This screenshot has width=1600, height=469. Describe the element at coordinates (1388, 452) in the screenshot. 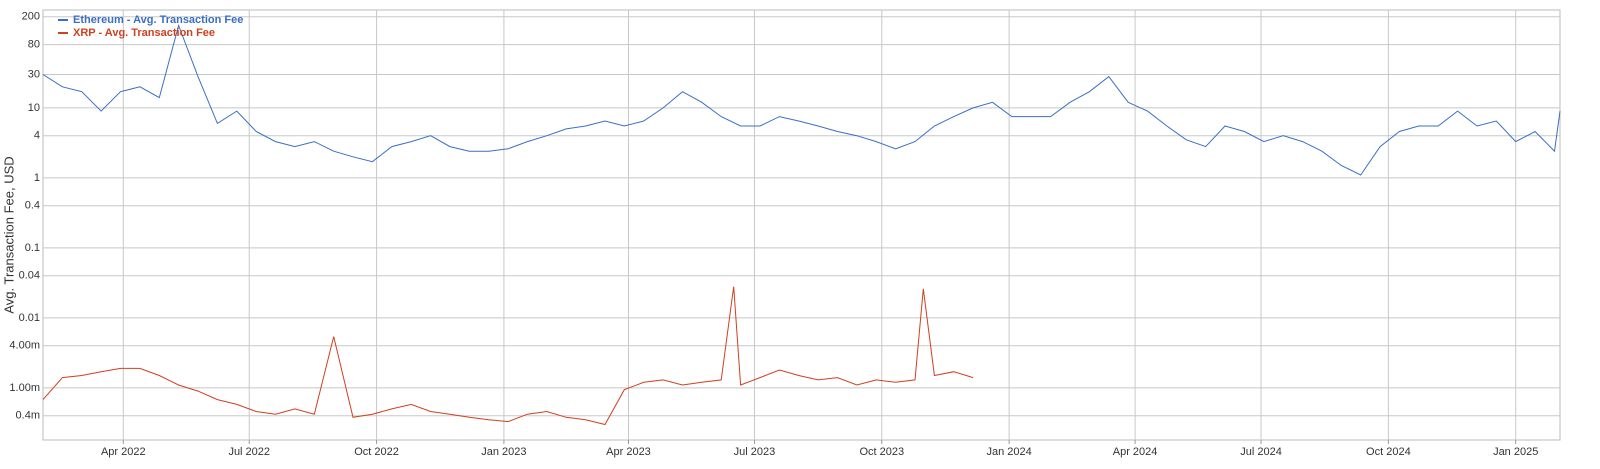

I see `x-tick-label: Oct 2024` at that location.